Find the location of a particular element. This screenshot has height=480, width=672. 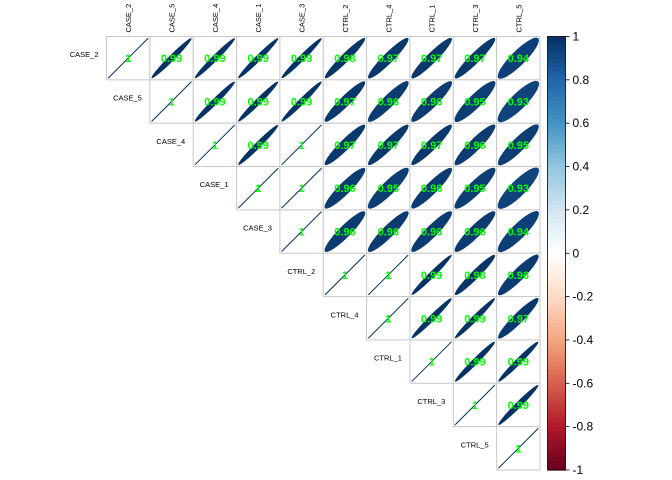

colorbar-tick-label: 1 is located at coordinates (576, 37).